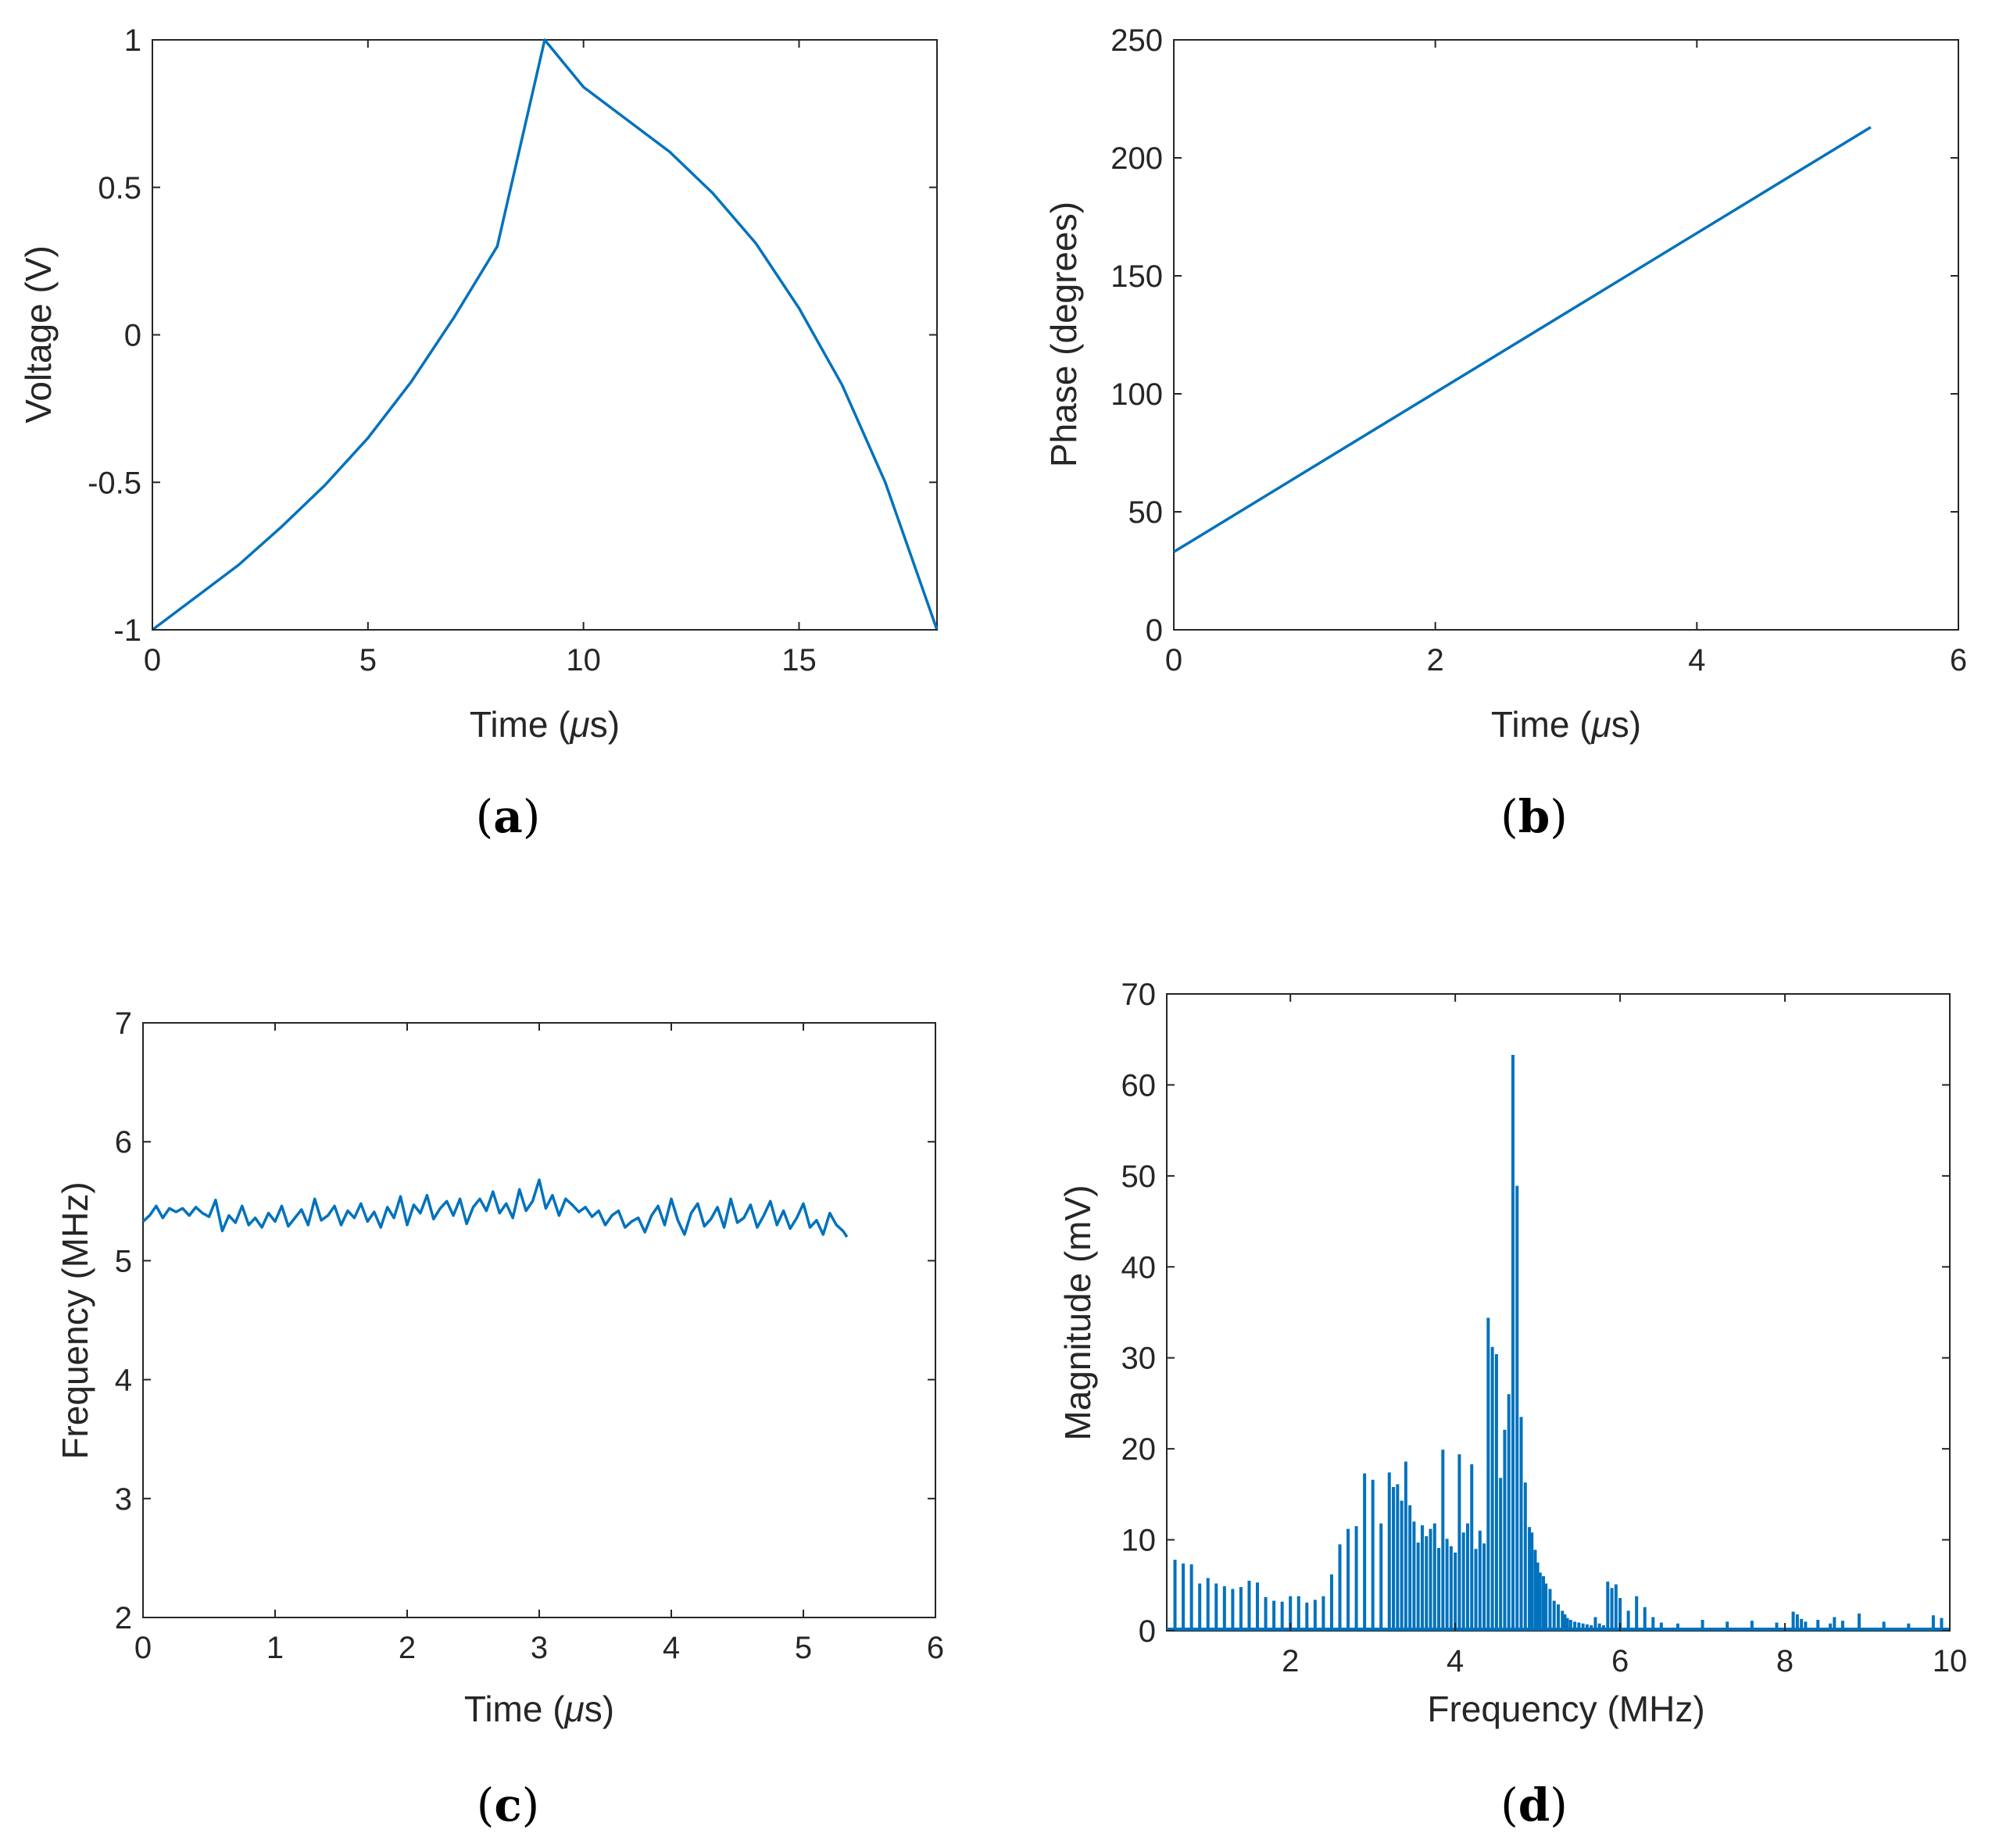 This screenshot has height=1848, width=1992. Describe the element at coordinates (1063, 334) in the screenshot. I see `panel-b-ylabel: Phase (degrees)` at that location.